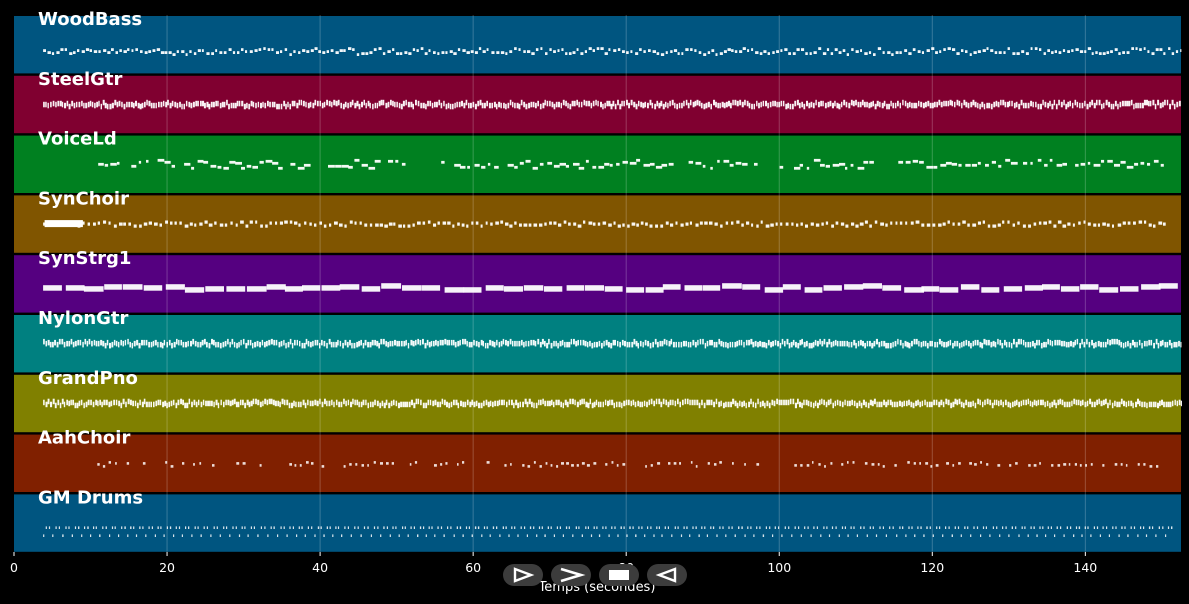 This screenshot has width=1189, height=604. What do you see at coordinates (523, 575) in the screenshot?
I see `play-button` at bounding box center [523, 575].